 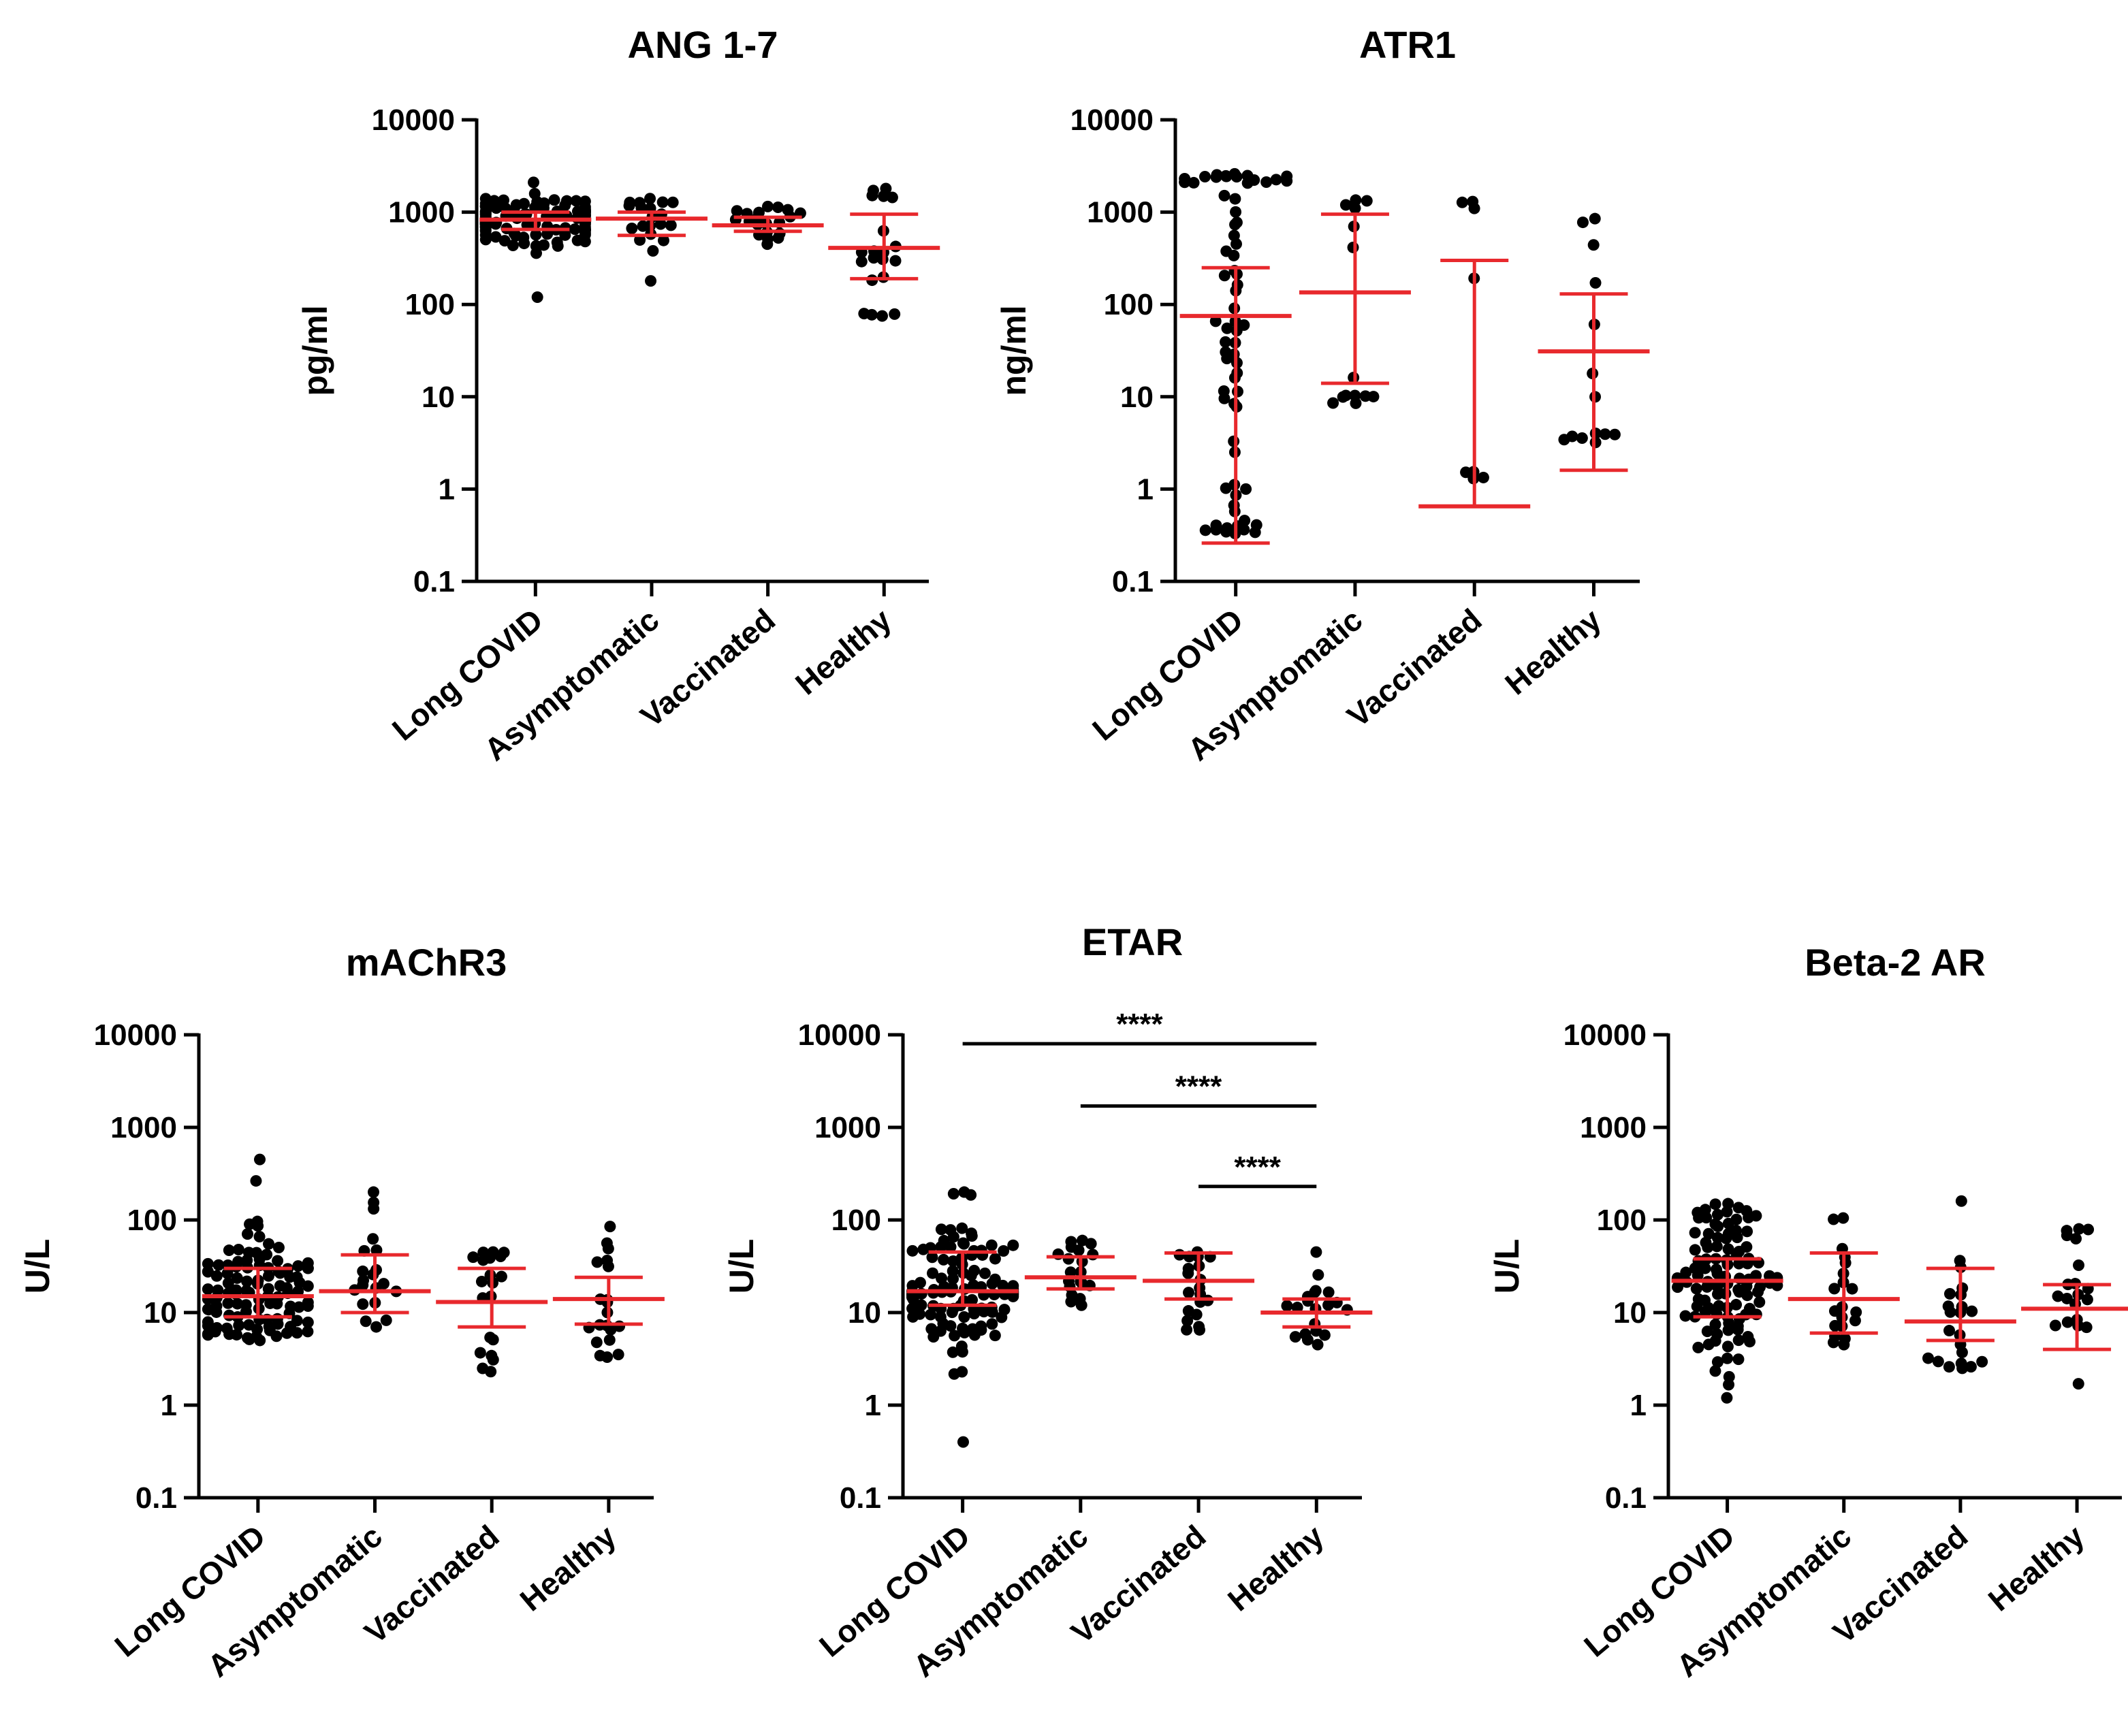 I want to click on group-long-covid, so click(x=1727, y=1300).